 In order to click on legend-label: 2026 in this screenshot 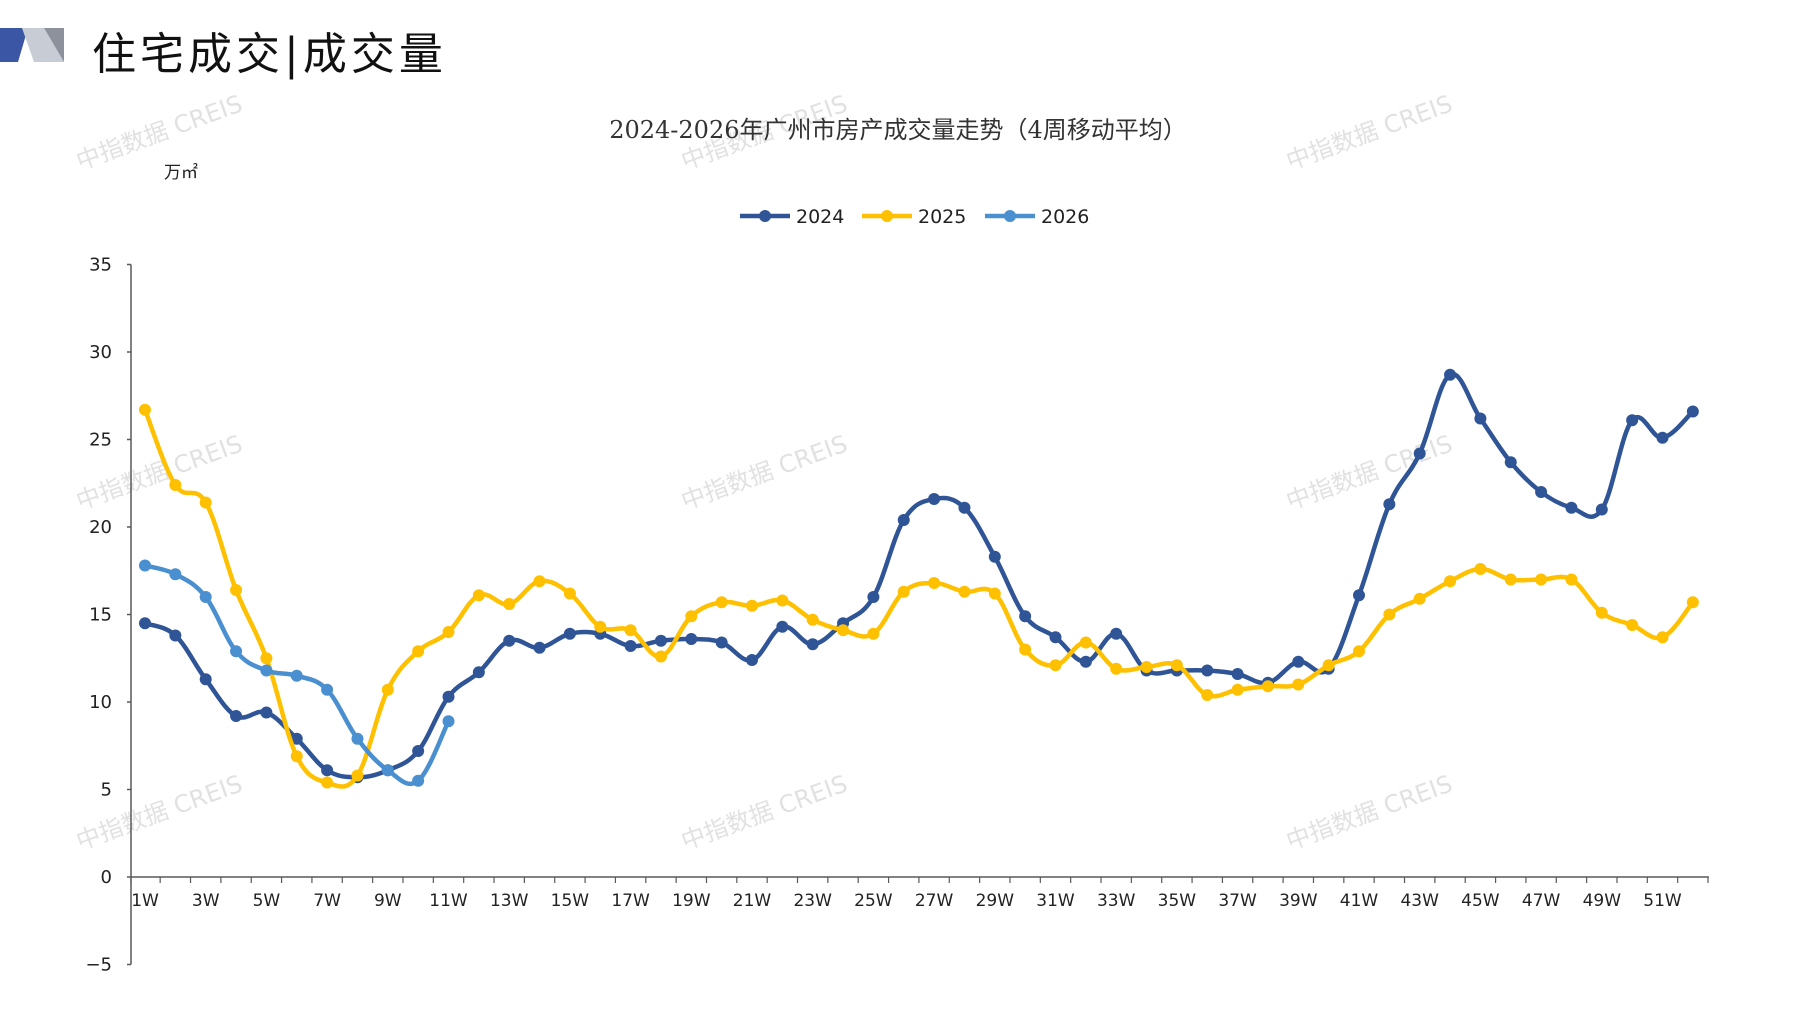, I will do `click(1065, 217)`.